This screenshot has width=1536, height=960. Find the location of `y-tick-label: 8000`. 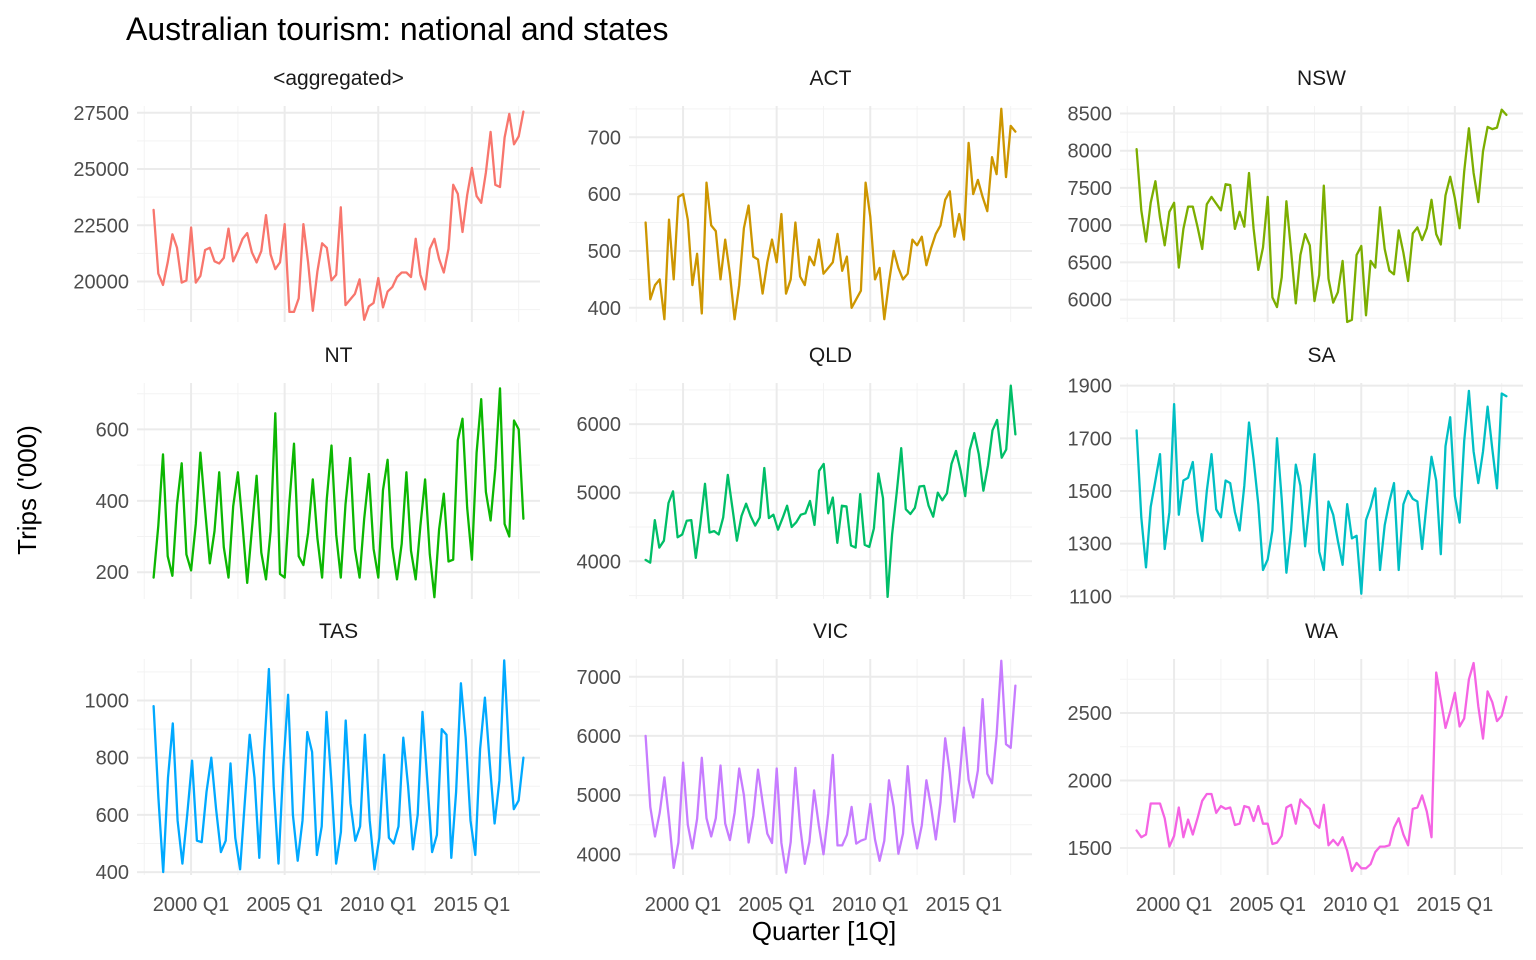

y-tick-label: 8000 is located at coordinates (1090, 152).